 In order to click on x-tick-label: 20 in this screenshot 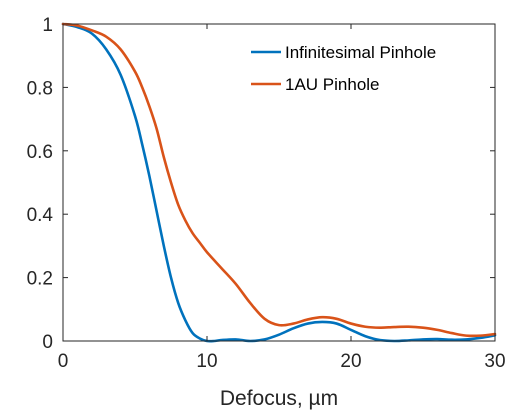, I will do `click(350, 361)`.